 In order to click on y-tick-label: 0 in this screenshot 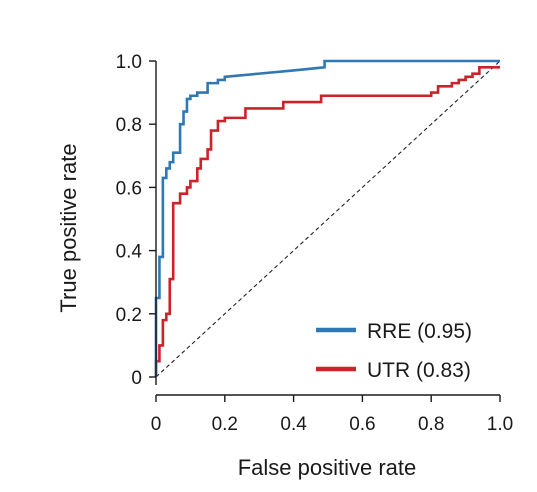, I will do `click(136, 378)`.